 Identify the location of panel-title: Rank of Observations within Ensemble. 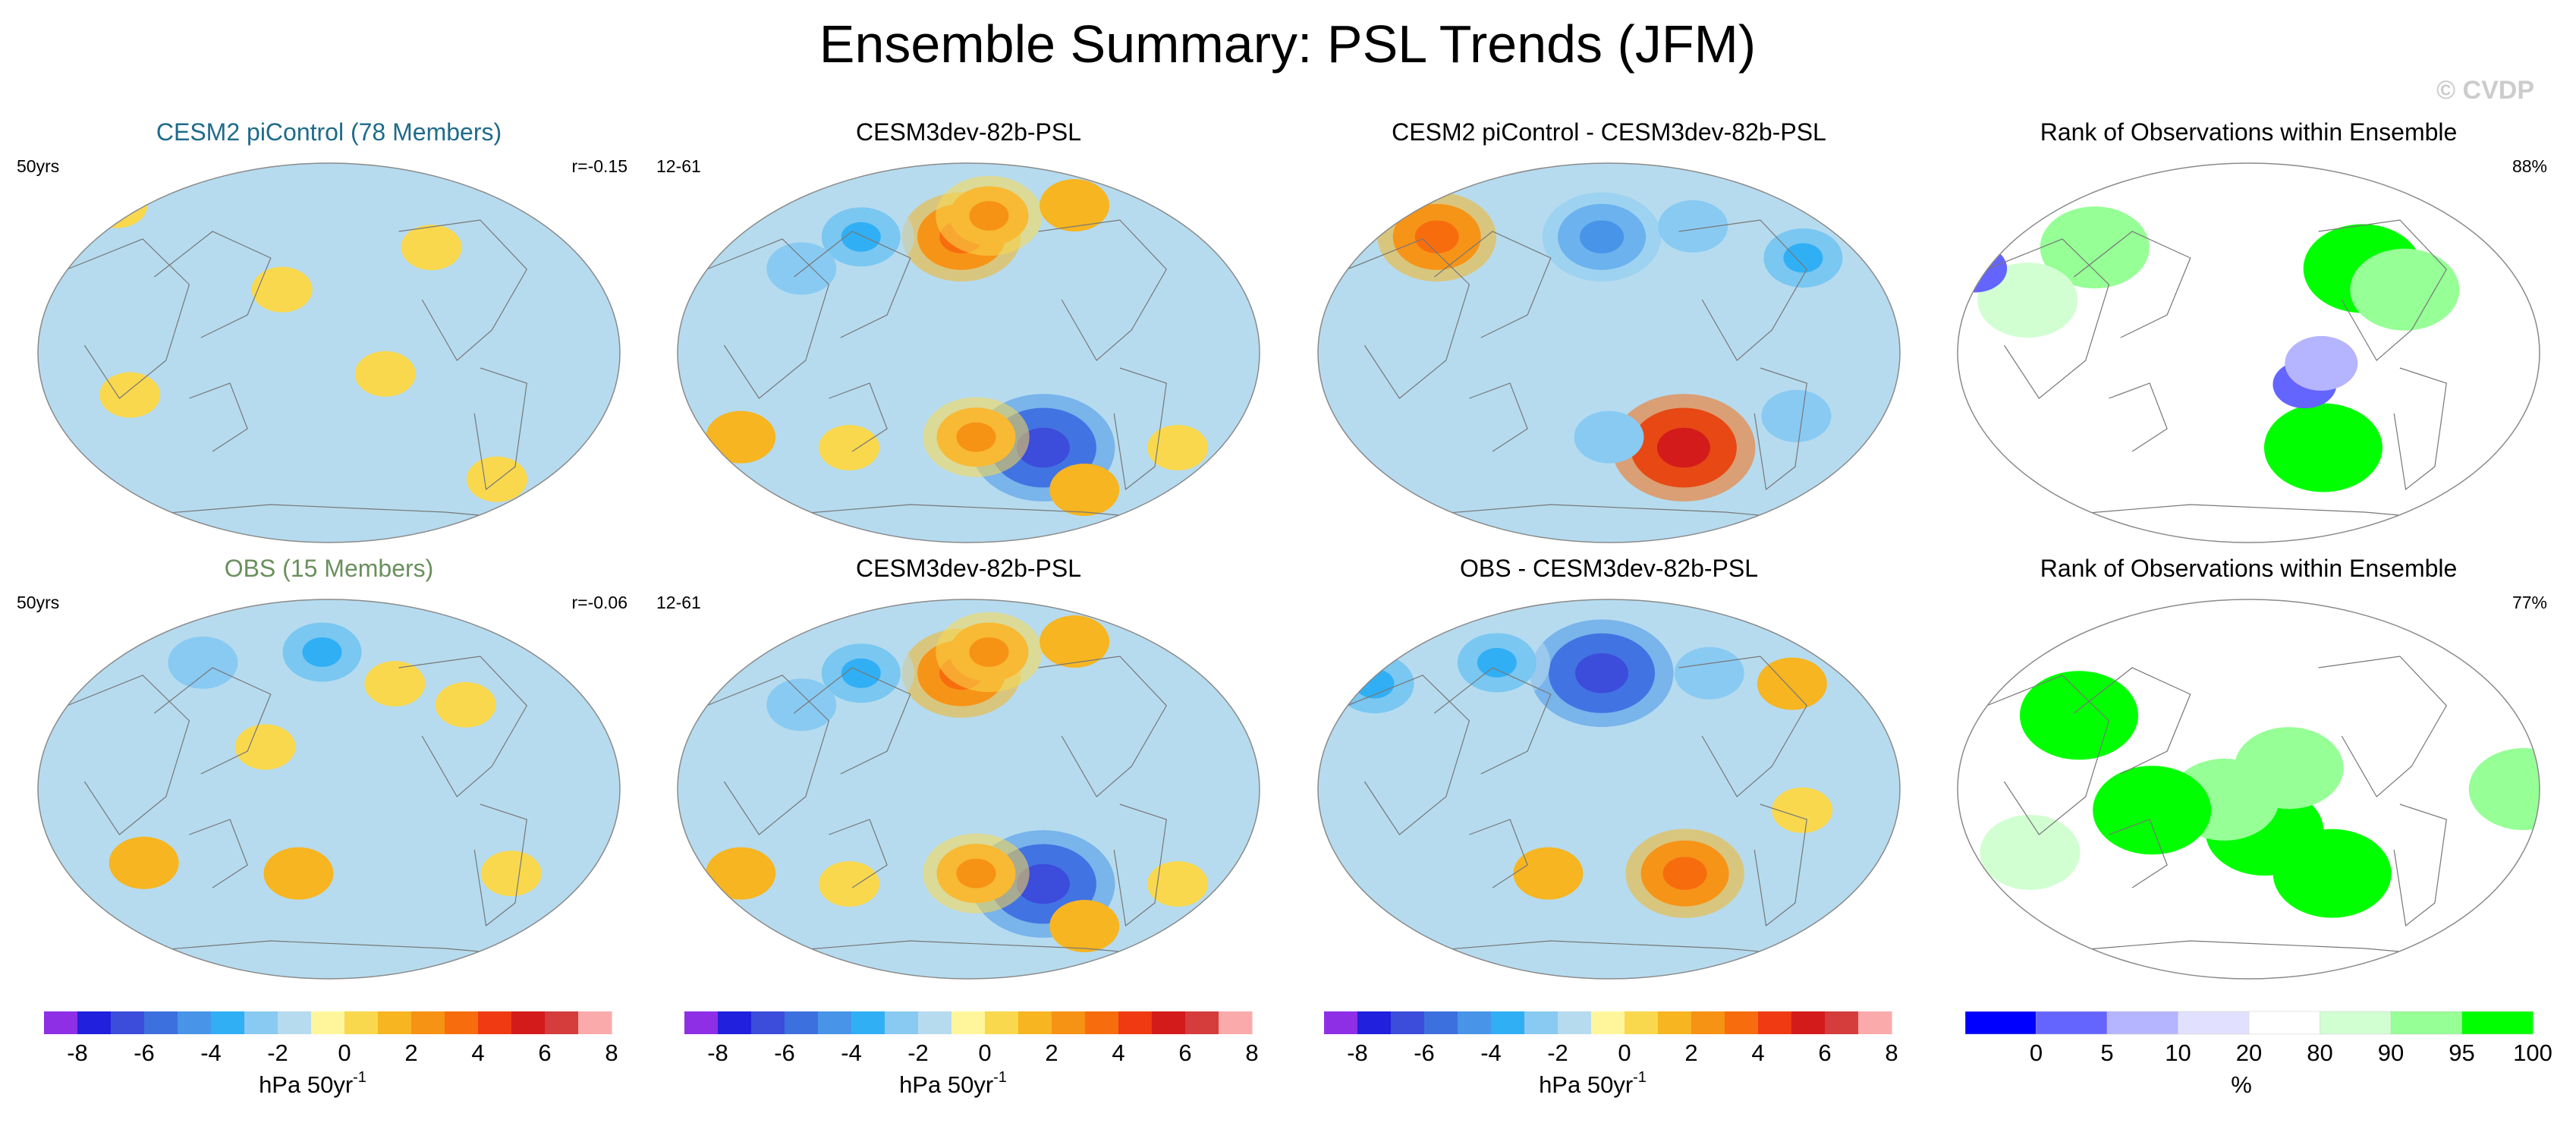
(2249, 132).